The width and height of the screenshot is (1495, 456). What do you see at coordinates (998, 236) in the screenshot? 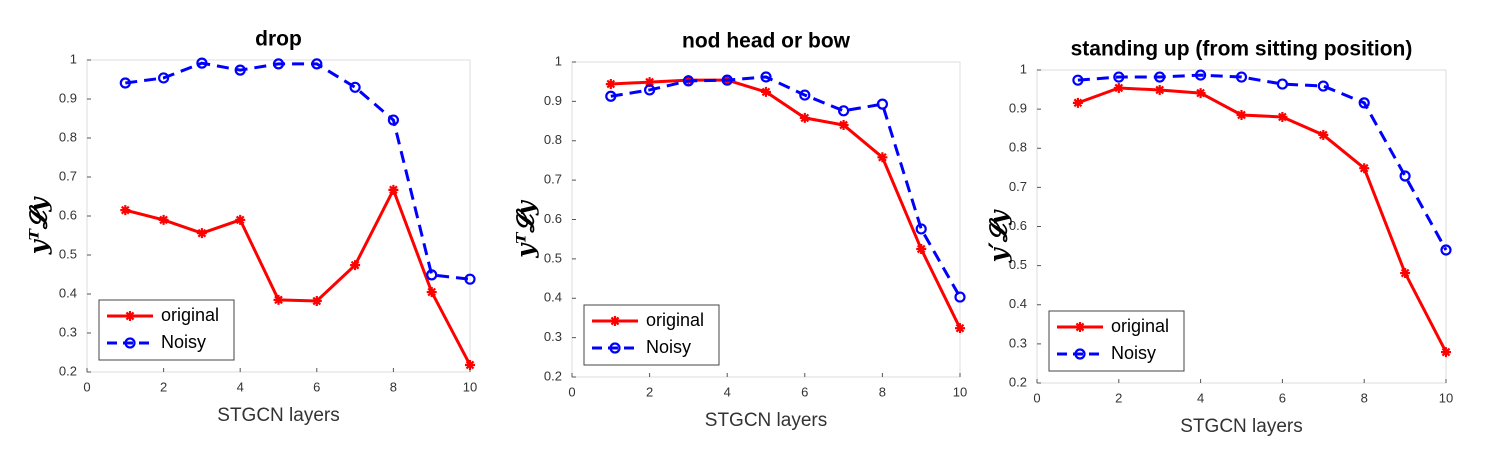
I see `y-axis-label: y′𝓛y` at bounding box center [998, 236].